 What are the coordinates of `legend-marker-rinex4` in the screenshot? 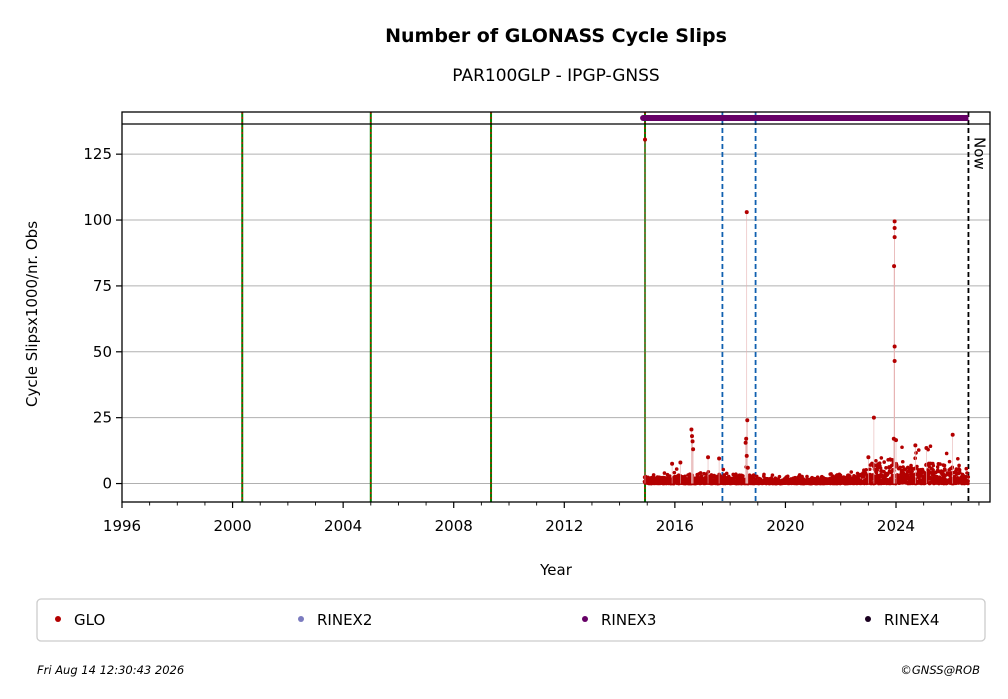 It's located at (868, 619).